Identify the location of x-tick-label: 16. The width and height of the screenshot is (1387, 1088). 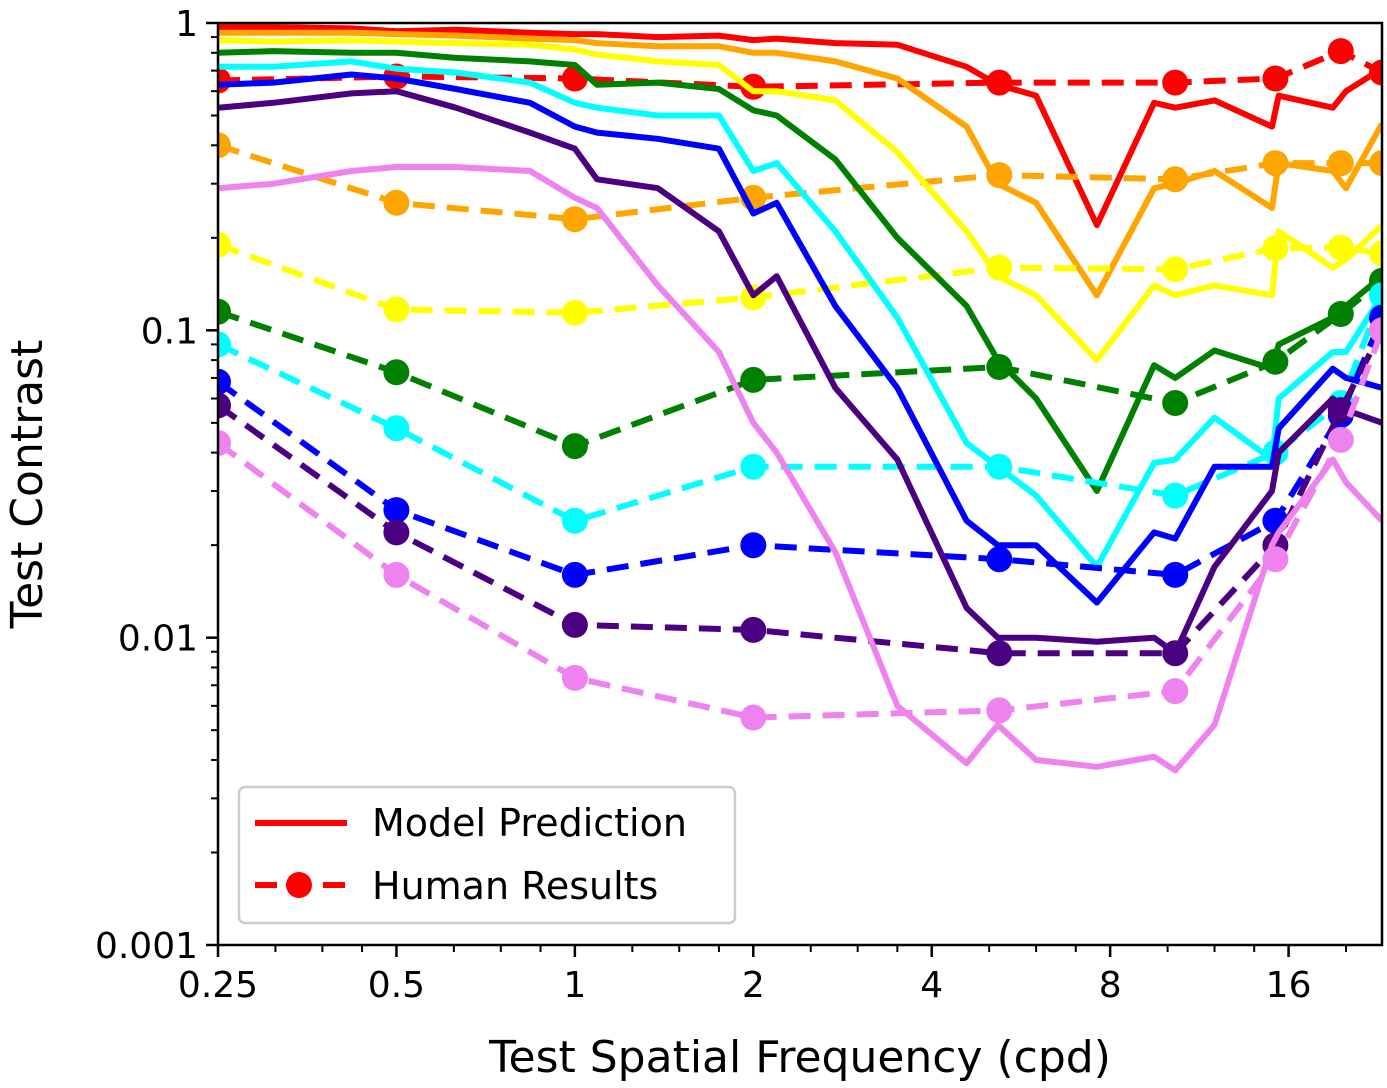
(1289, 985).